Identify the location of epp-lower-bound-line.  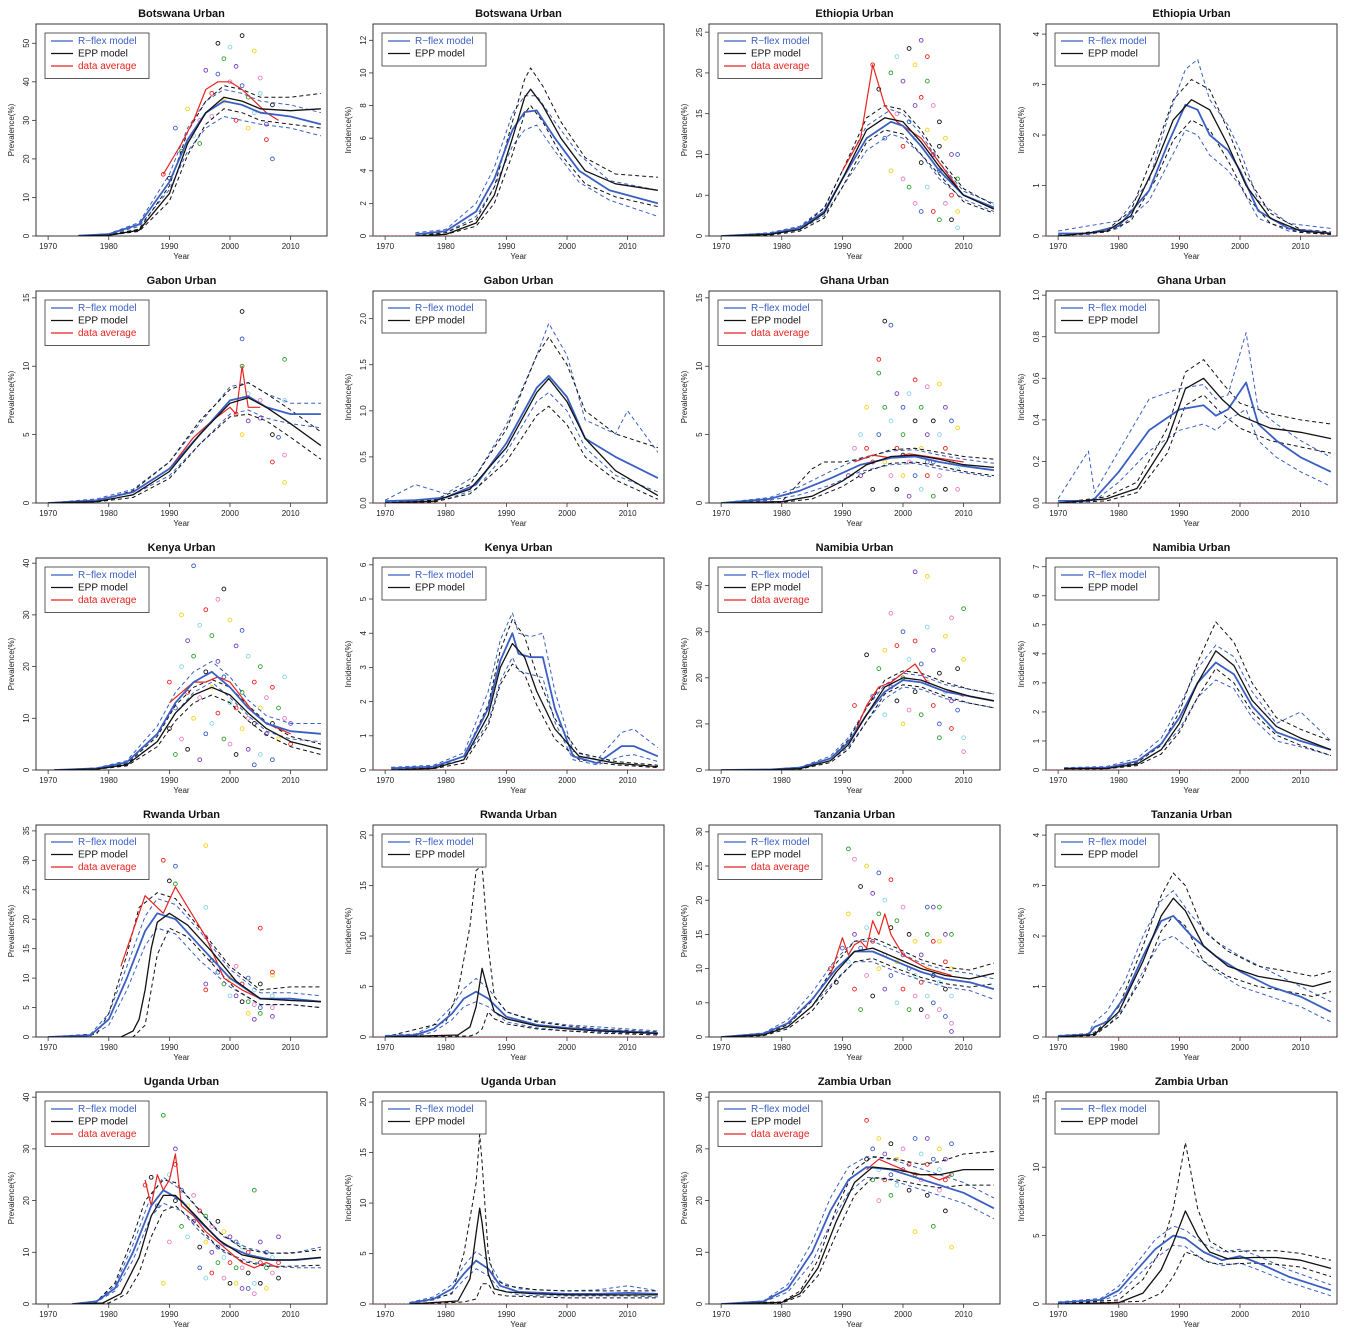
(857, 482).